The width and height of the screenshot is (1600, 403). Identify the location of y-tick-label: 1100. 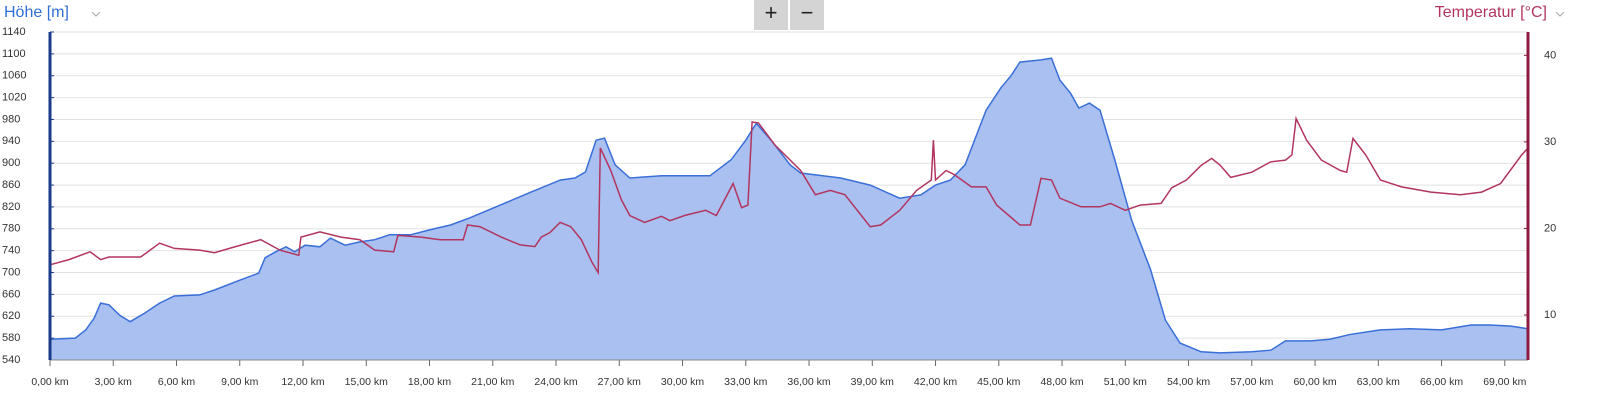
(14, 54).